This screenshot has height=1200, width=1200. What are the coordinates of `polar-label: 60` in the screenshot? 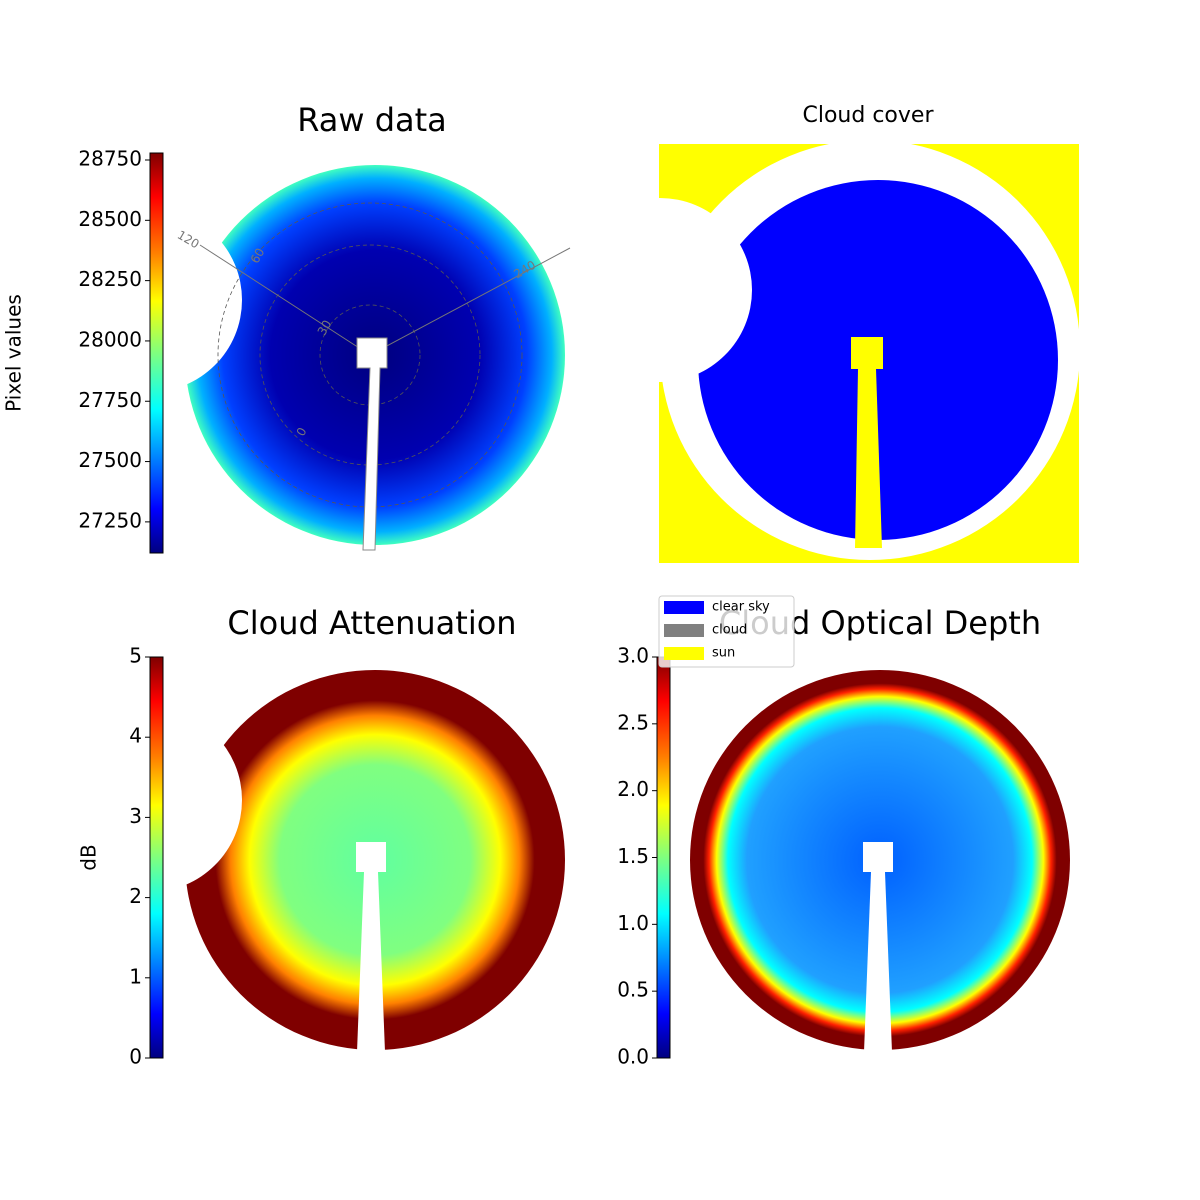 It's located at (258, 256).